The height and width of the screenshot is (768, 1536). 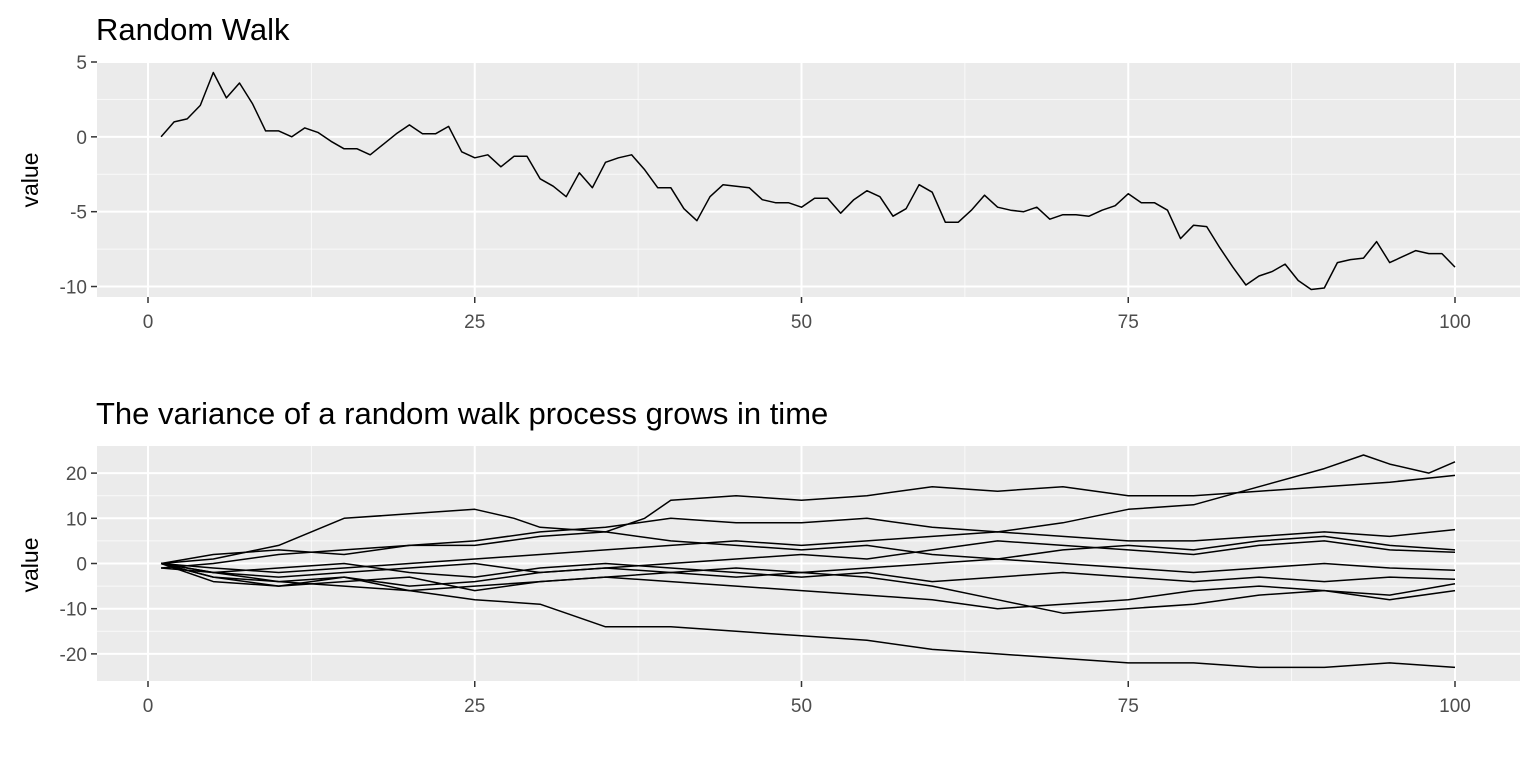 What do you see at coordinates (76, 474) in the screenshot?
I see `y-tick-label: 20` at bounding box center [76, 474].